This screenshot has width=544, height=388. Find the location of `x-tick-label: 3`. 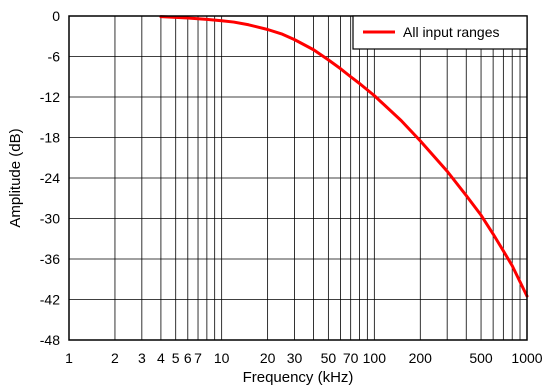

x-tick-label: 3 is located at coordinates (142, 358).